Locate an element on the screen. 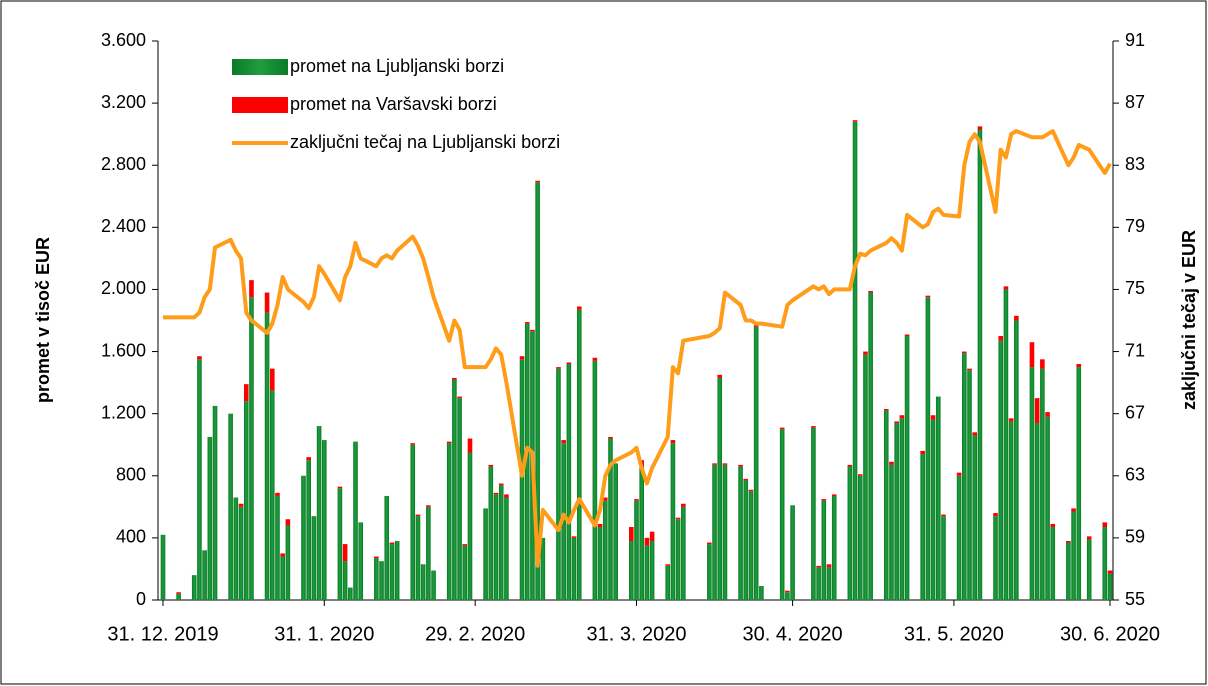  y-tick-label: 1.600 is located at coordinates (123, 350).